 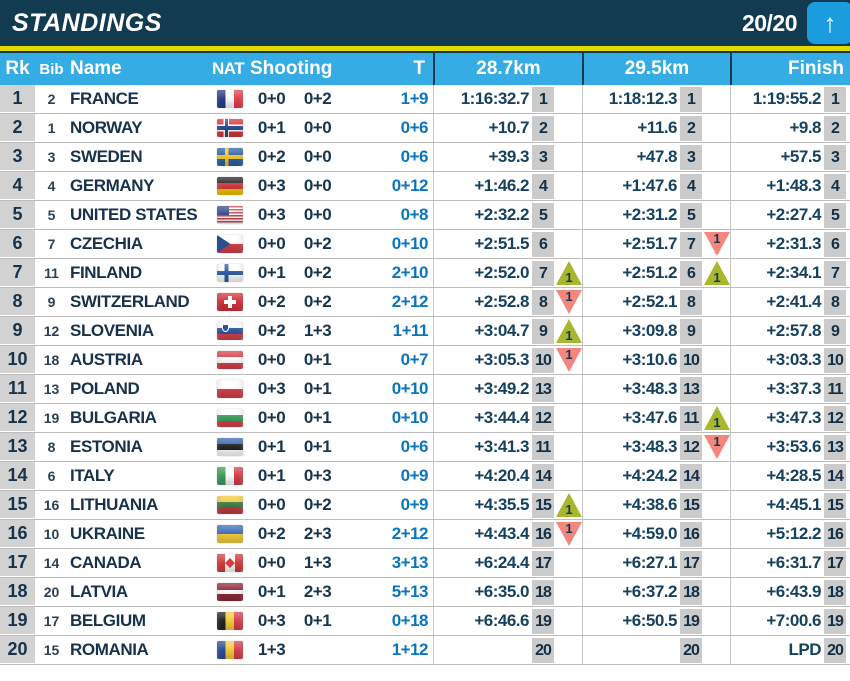 I want to click on country-name: SWITZERLAND, so click(x=130, y=301).